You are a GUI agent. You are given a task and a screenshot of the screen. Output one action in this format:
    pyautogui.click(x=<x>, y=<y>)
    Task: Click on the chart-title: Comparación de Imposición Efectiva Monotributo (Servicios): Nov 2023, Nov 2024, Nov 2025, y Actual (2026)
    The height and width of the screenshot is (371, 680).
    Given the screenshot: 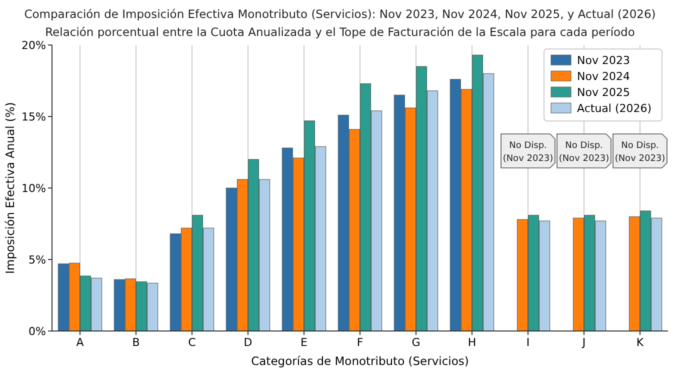 What is the action you would take?
    pyautogui.click(x=340, y=14)
    